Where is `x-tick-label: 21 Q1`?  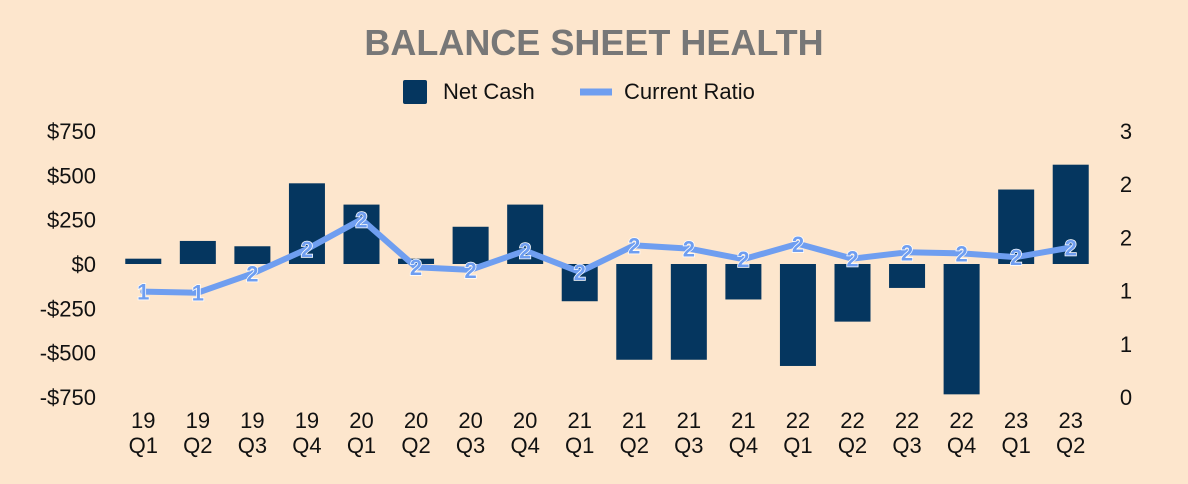 x-tick-label: 21 Q1 is located at coordinates (579, 433).